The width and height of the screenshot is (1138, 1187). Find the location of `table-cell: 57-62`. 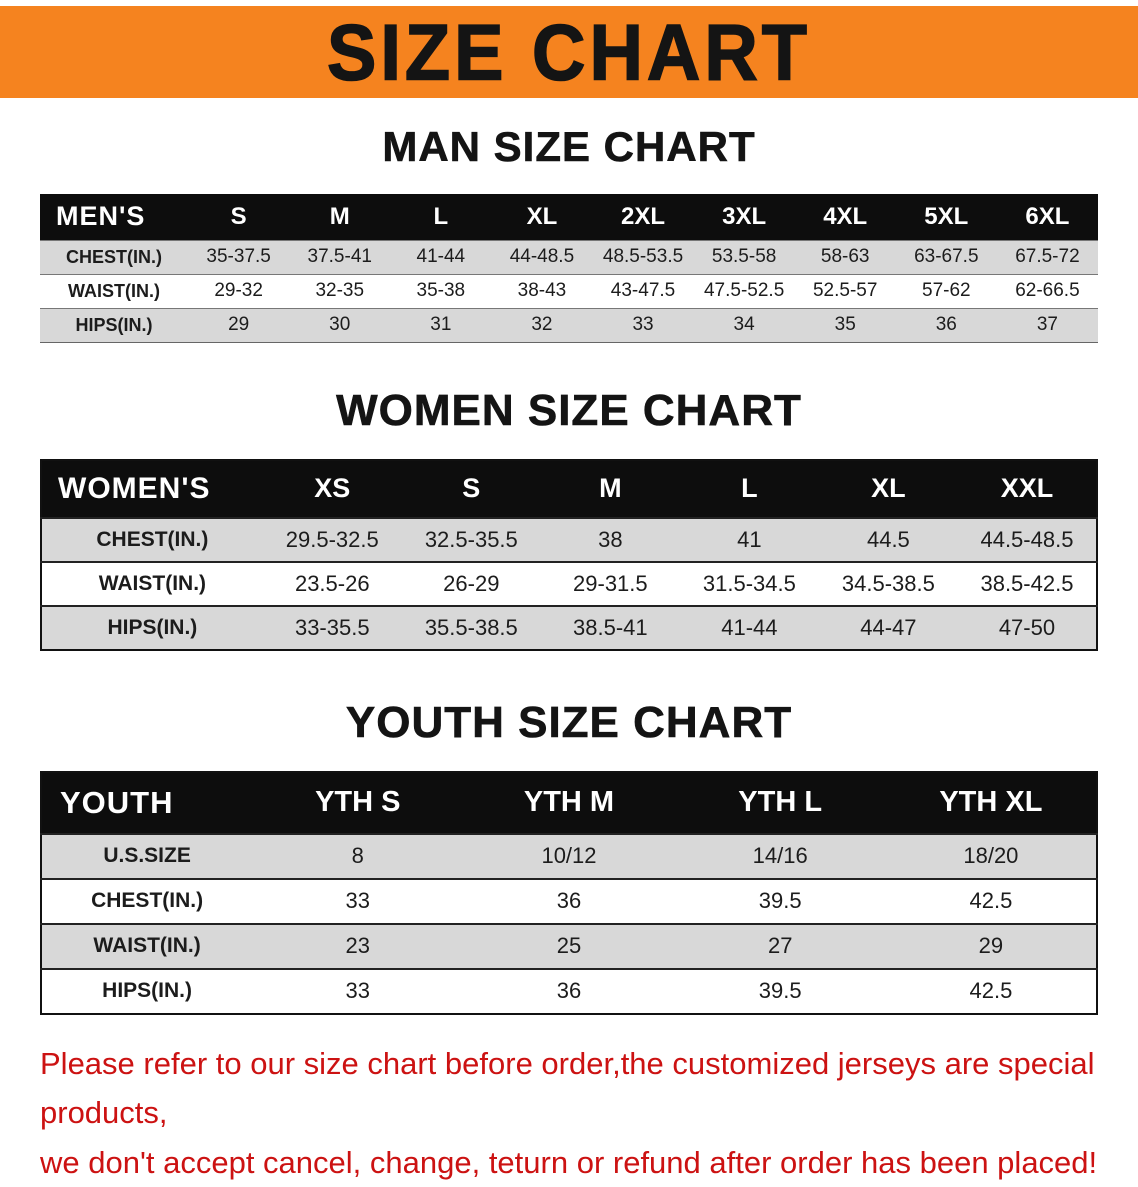

table-cell: 57-62 is located at coordinates (946, 291).